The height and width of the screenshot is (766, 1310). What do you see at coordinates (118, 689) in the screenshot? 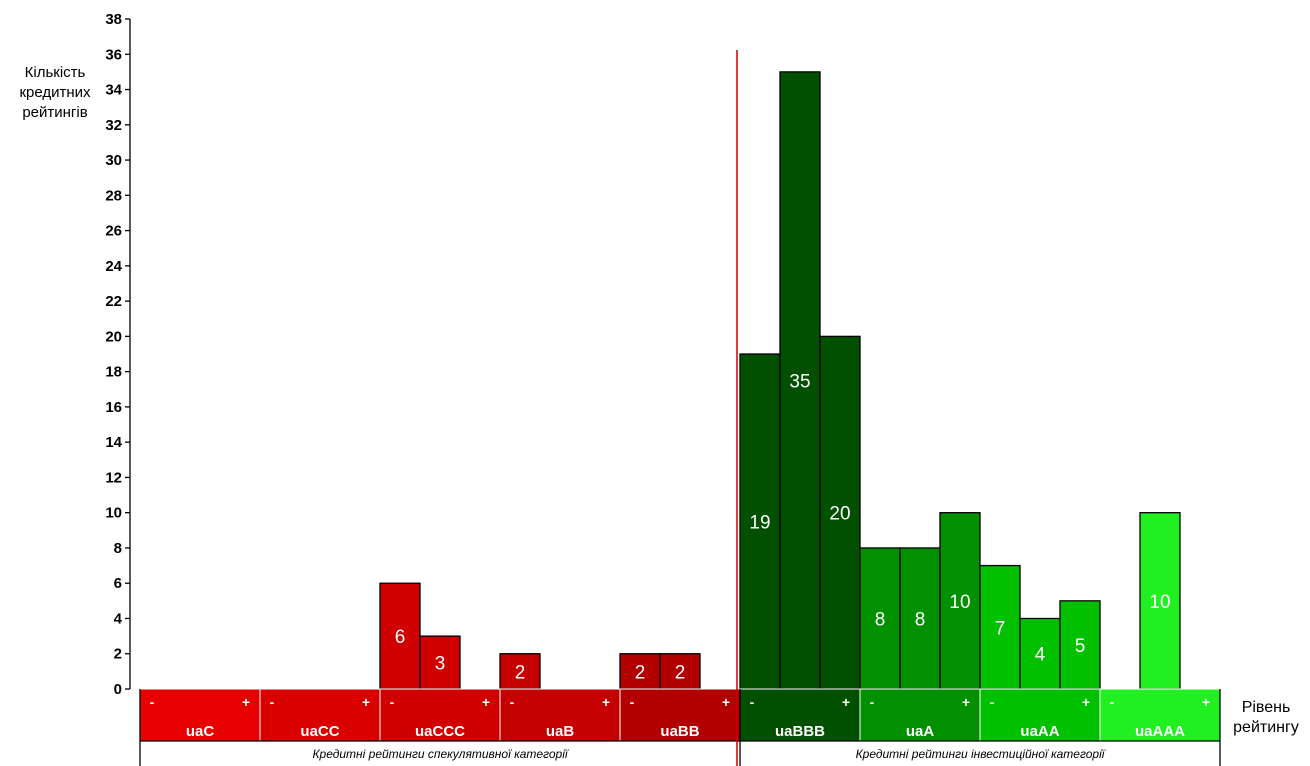
I see `y-tick-label: 0` at bounding box center [118, 689].